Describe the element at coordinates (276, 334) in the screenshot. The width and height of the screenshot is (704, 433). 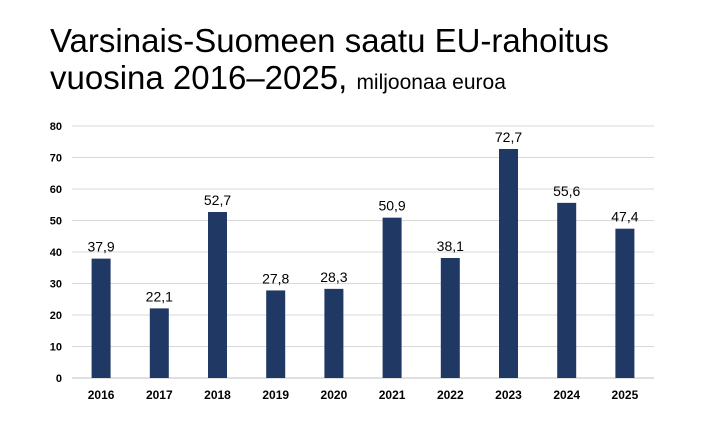
I see `bar-2019` at that location.